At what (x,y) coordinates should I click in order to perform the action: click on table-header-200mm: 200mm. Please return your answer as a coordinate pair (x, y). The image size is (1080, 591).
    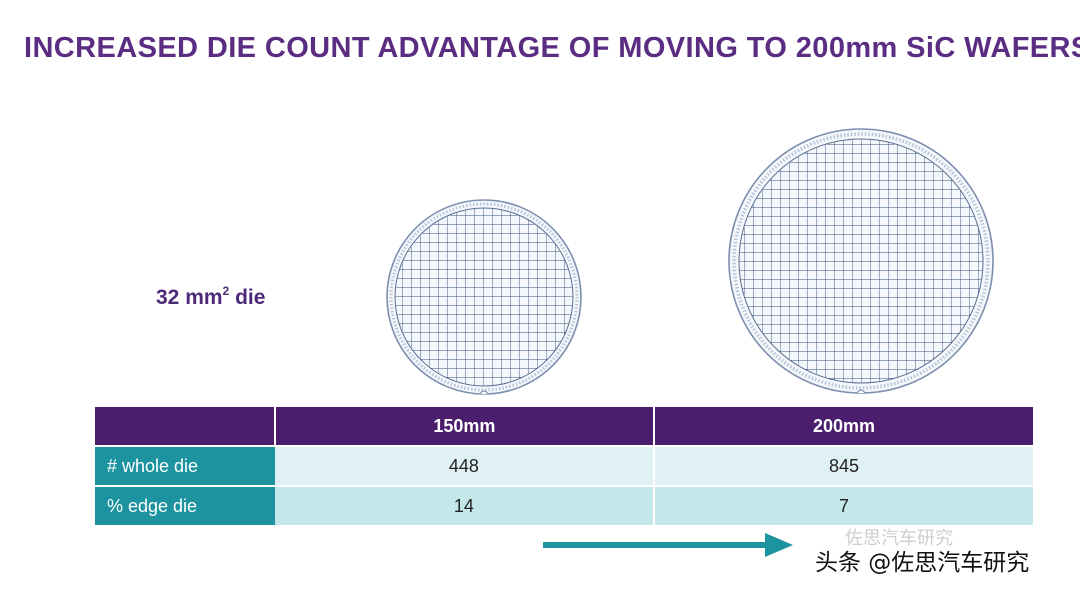
    Looking at the image, I should click on (843, 426).